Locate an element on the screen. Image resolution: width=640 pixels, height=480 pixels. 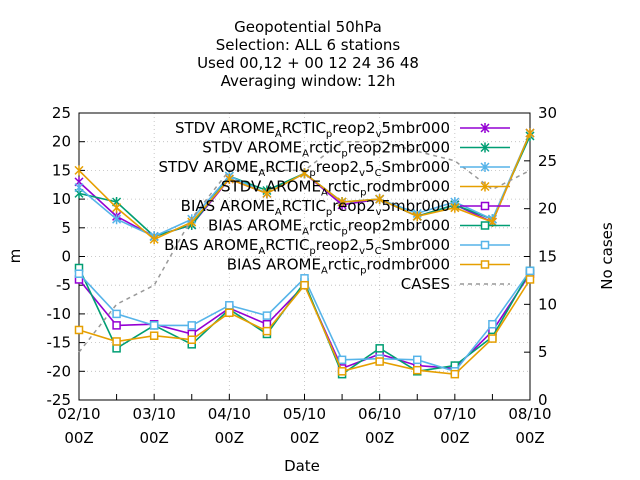
y-tick-label: -25 is located at coordinates (59, 400).